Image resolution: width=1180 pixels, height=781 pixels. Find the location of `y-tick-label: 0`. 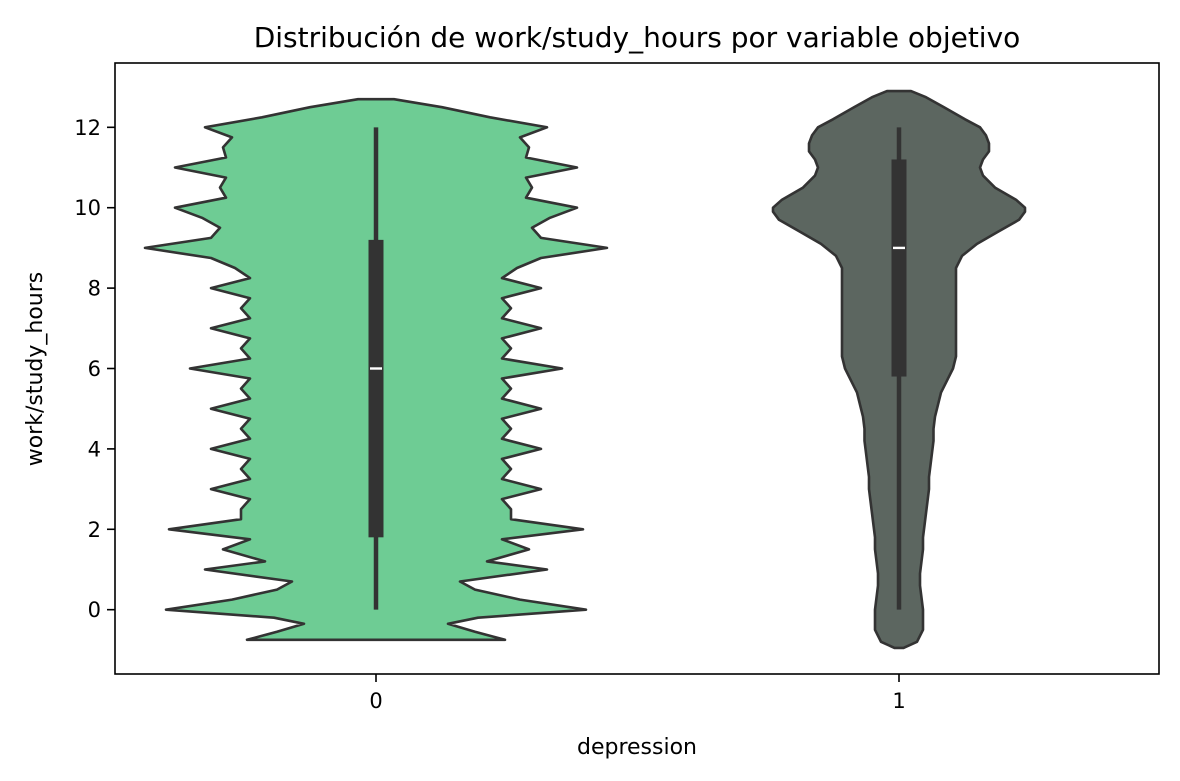

y-tick-label: 0 is located at coordinates (94, 610).